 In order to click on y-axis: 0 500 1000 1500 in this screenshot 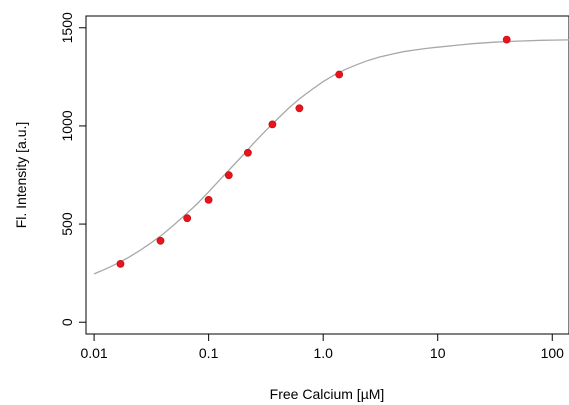, I will do `click(73, 169)`.